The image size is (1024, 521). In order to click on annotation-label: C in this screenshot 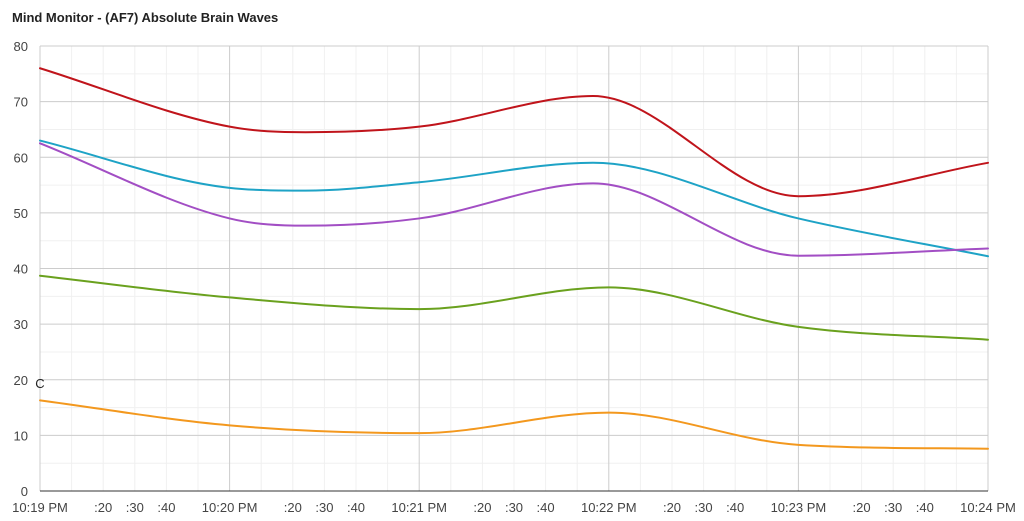, I will do `click(39, 383)`.